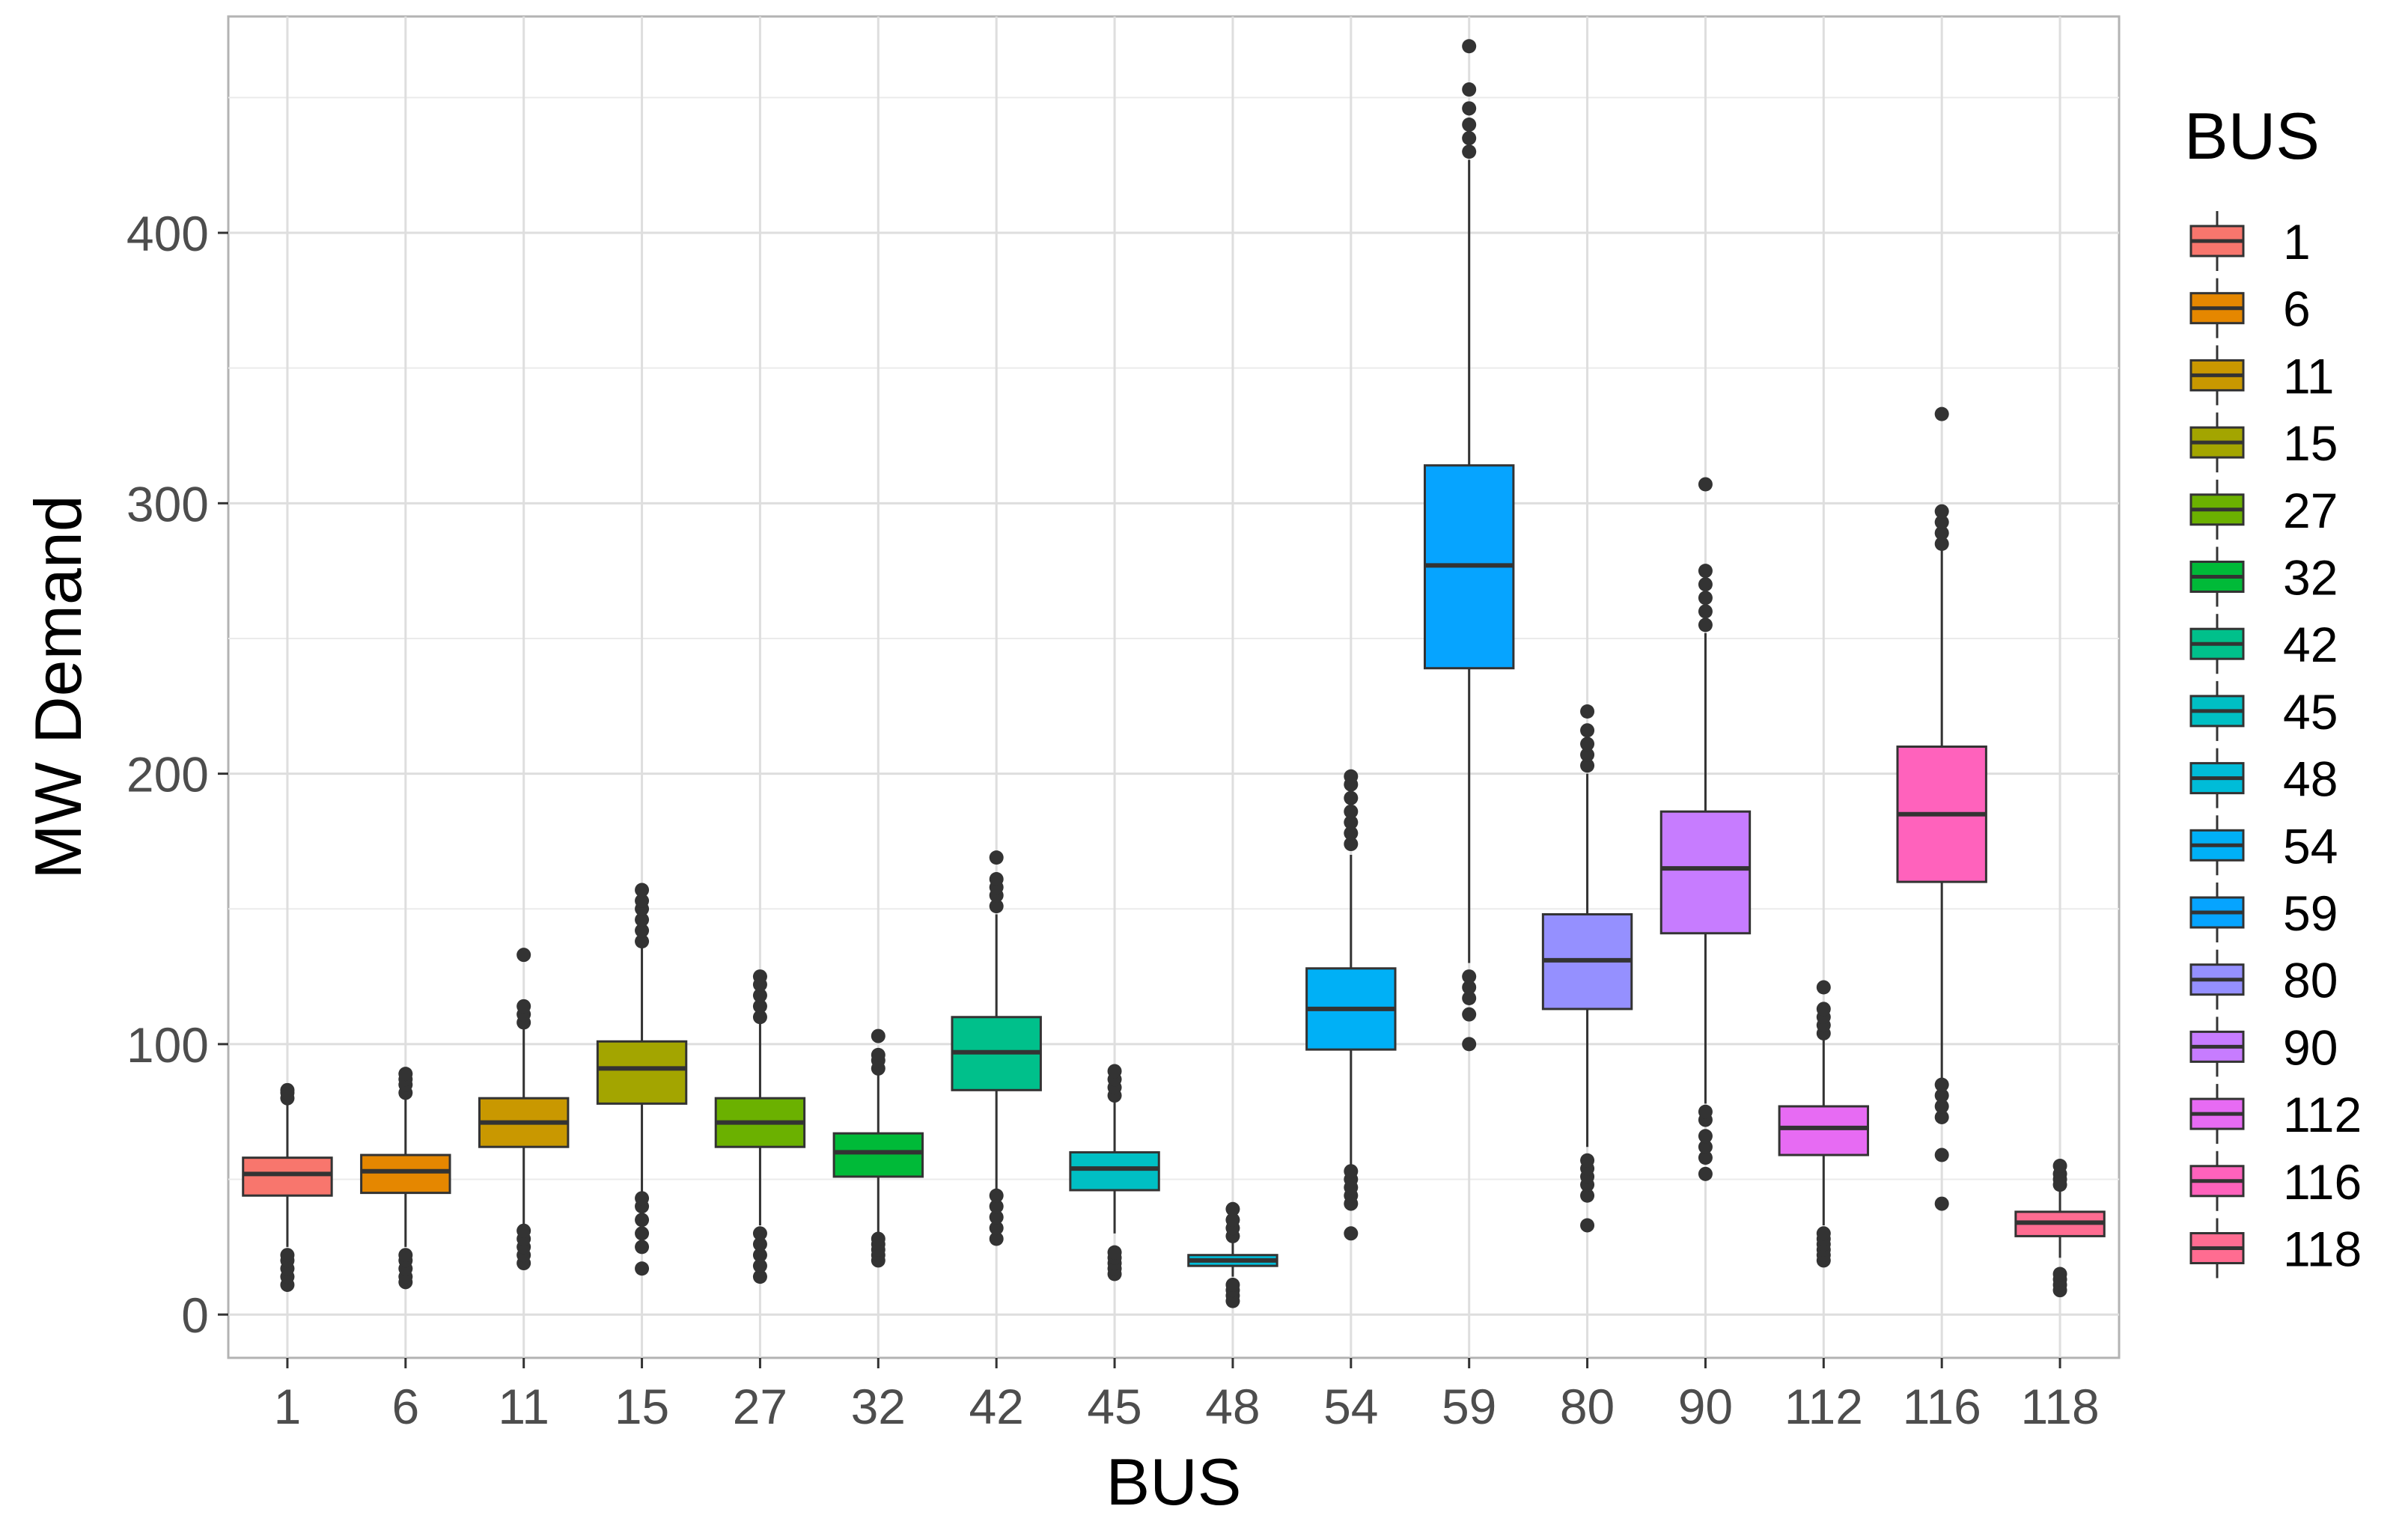 This screenshot has height=1527, width=2408. Describe the element at coordinates (168, 233) in the screenshot. I see `y-tick-label: 400` at that location.